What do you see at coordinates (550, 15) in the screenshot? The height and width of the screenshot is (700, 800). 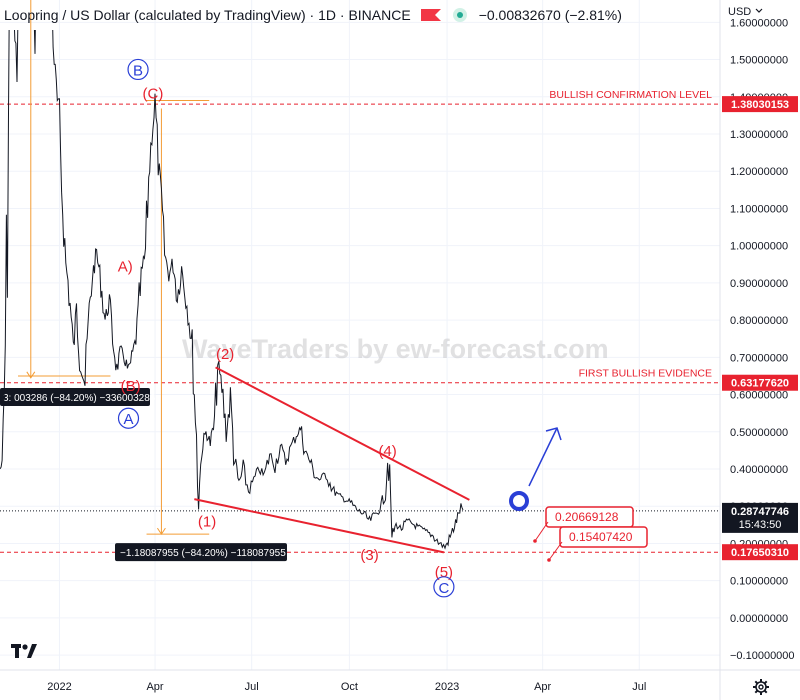 I see `price-change: −0.00832670 (−2.81%)` at bounding box center [550, 15].